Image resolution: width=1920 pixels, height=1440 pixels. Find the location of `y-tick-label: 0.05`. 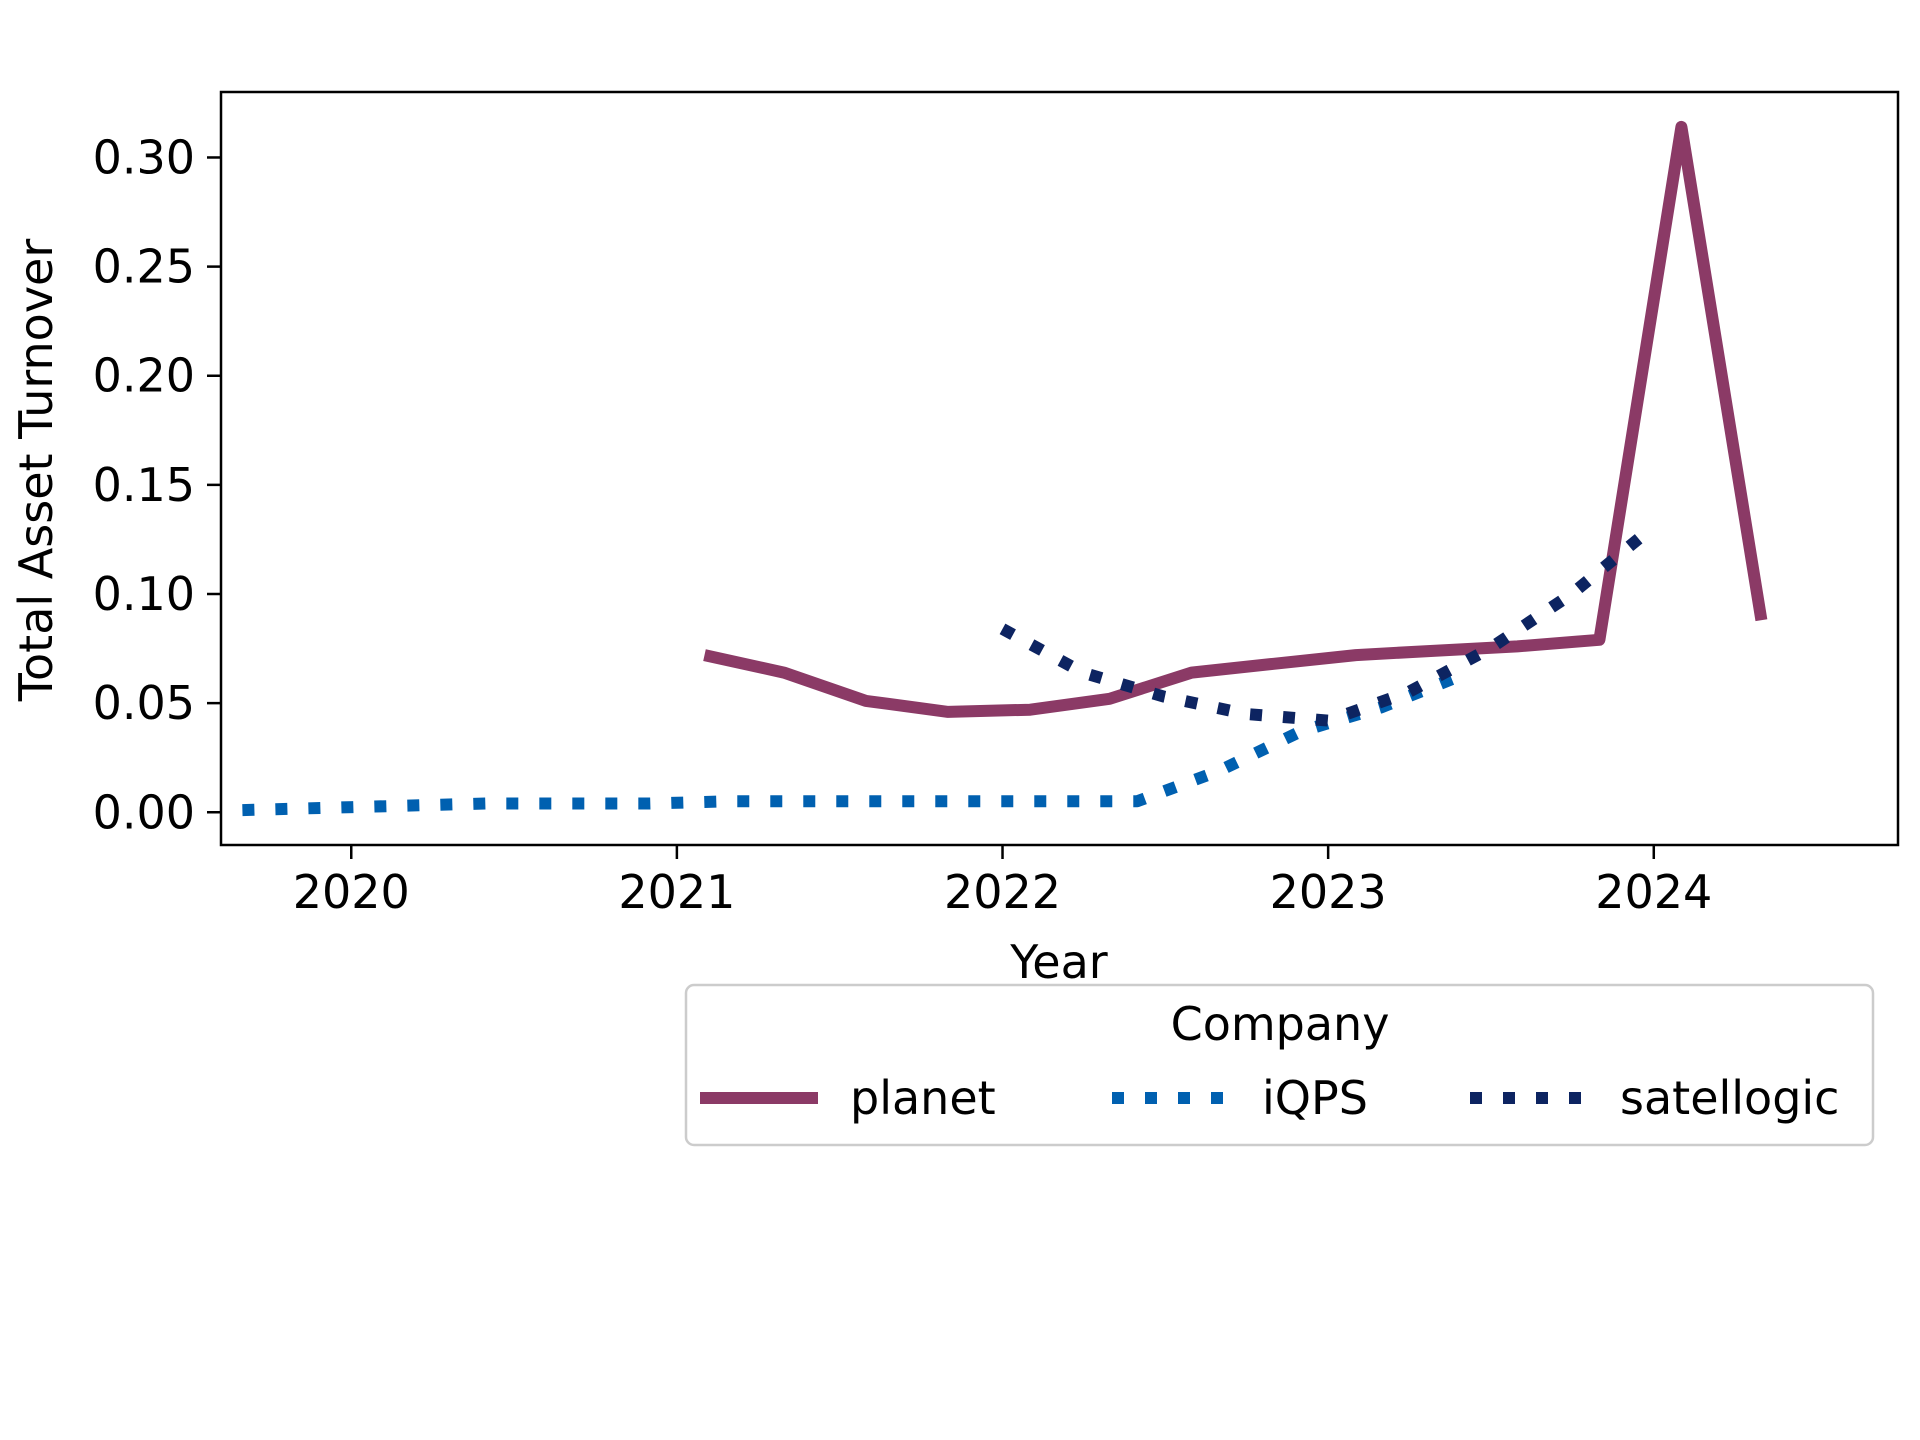

y-tick-label: 0.05 is located at coordinates (144, 703).